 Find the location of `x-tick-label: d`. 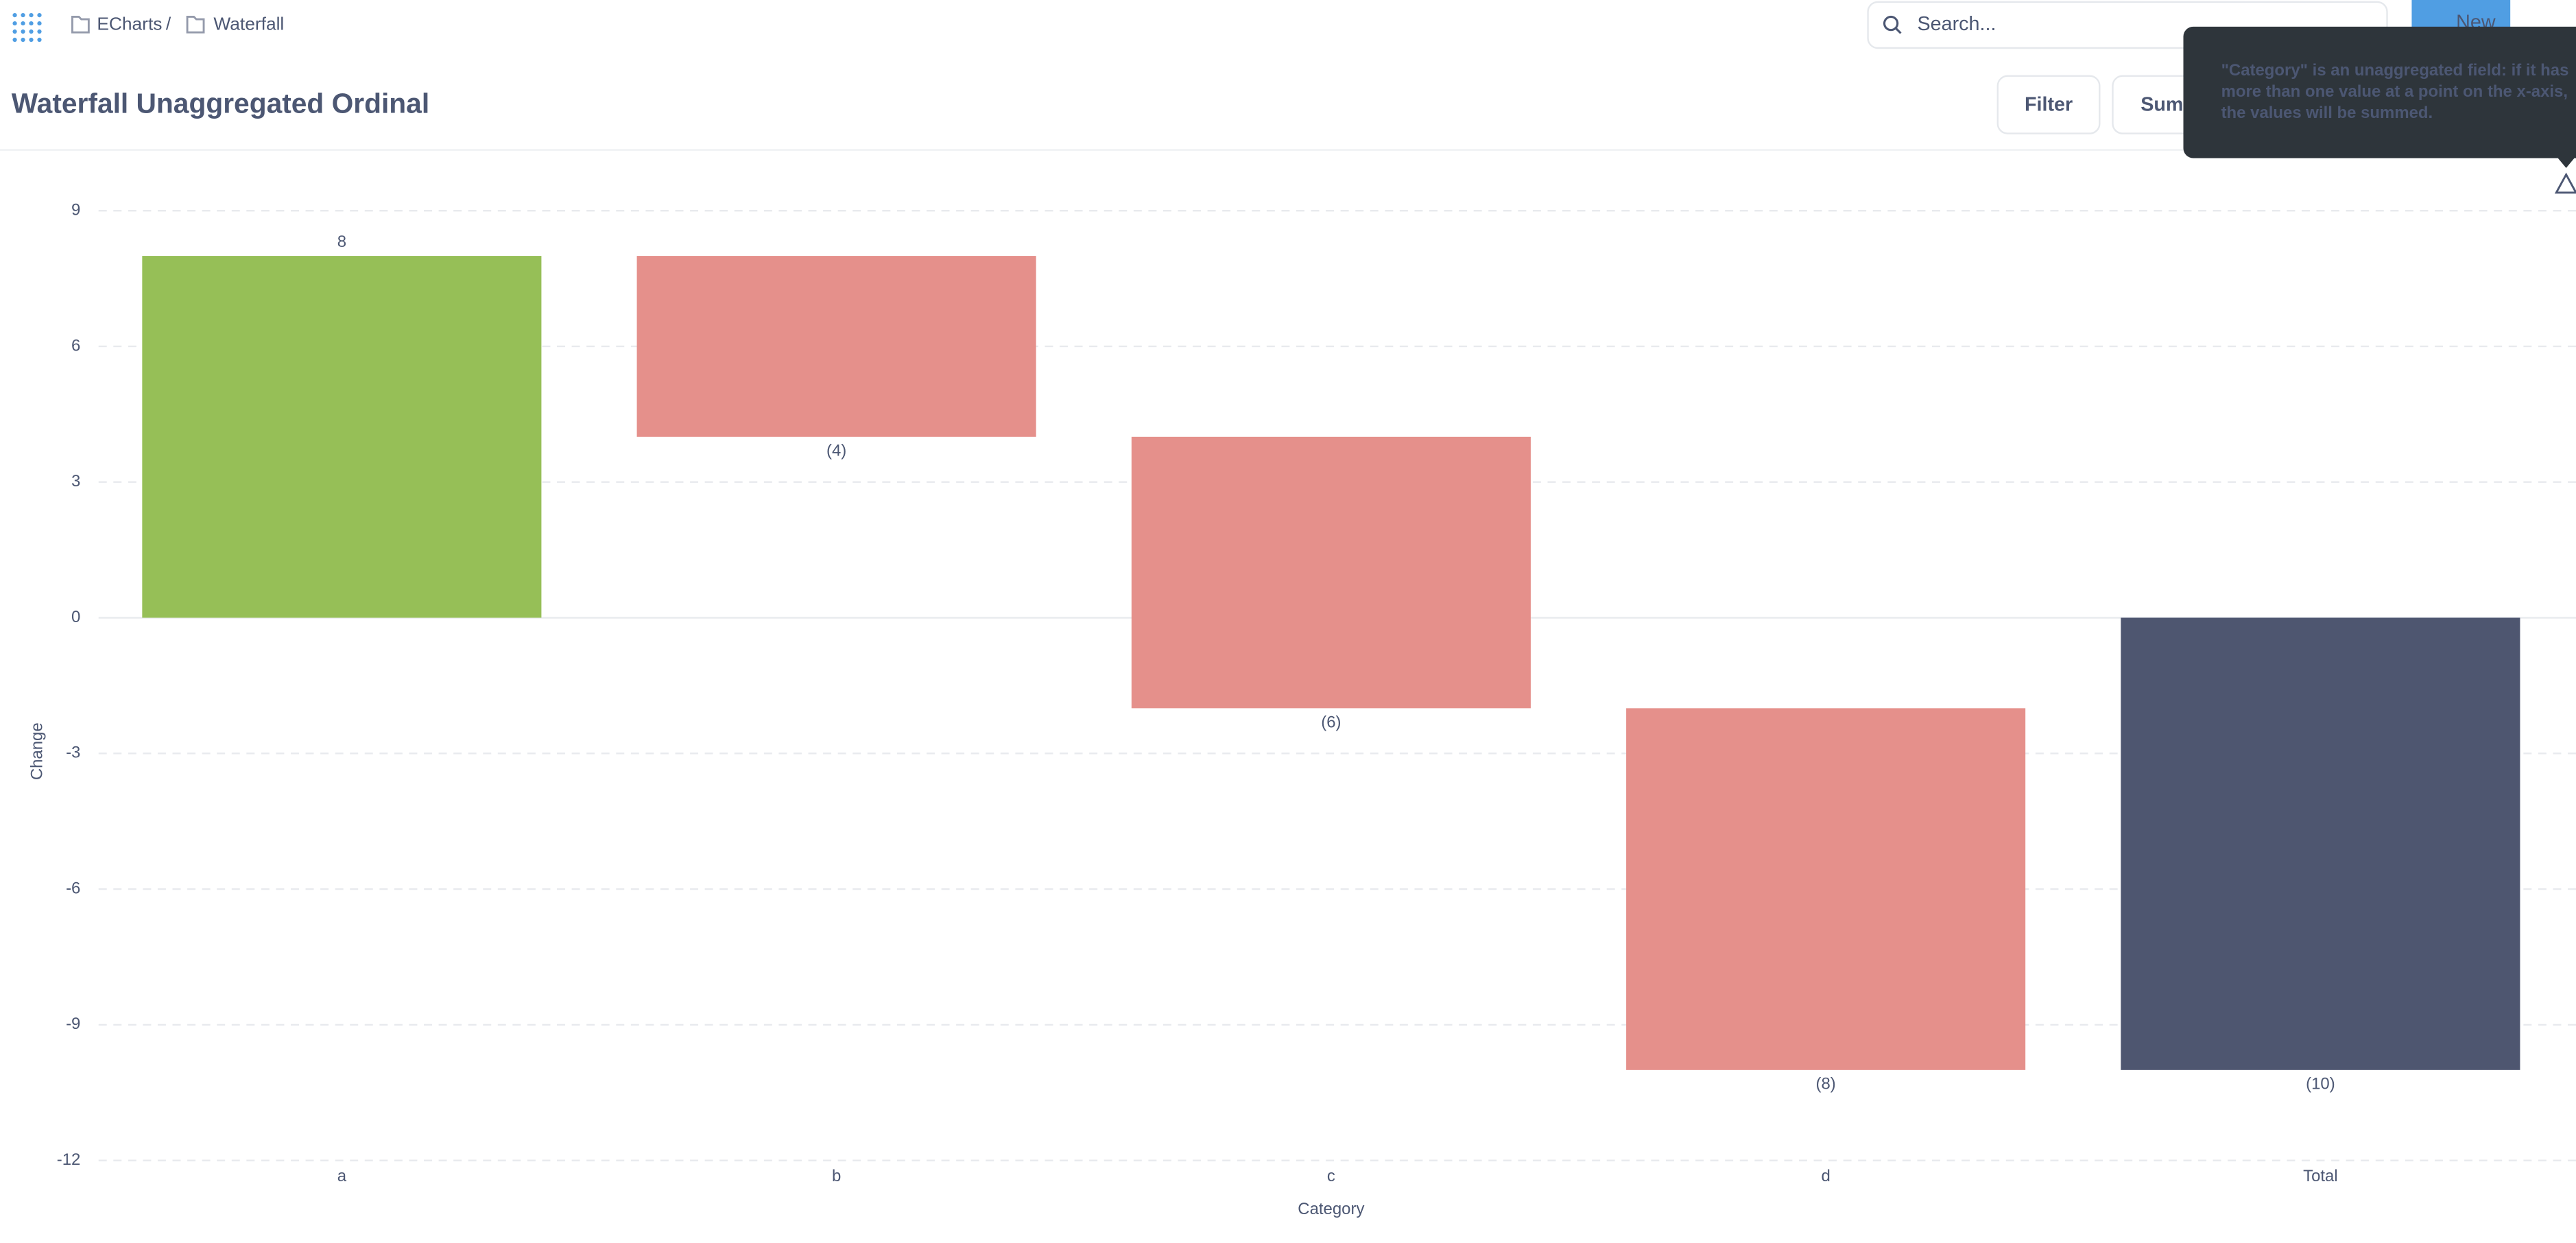

x-tick-label: d is located at coordinates (1825, 1176).